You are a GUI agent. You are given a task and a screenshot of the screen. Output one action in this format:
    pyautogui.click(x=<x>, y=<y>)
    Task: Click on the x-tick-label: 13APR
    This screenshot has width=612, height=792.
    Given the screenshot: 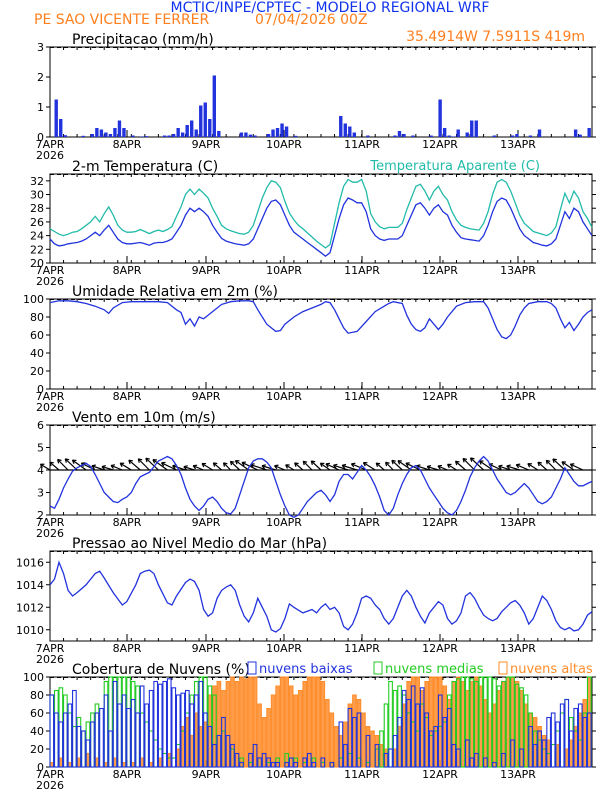 What is the action you would take?
    pyautogui.click(x=518, y=396)
    